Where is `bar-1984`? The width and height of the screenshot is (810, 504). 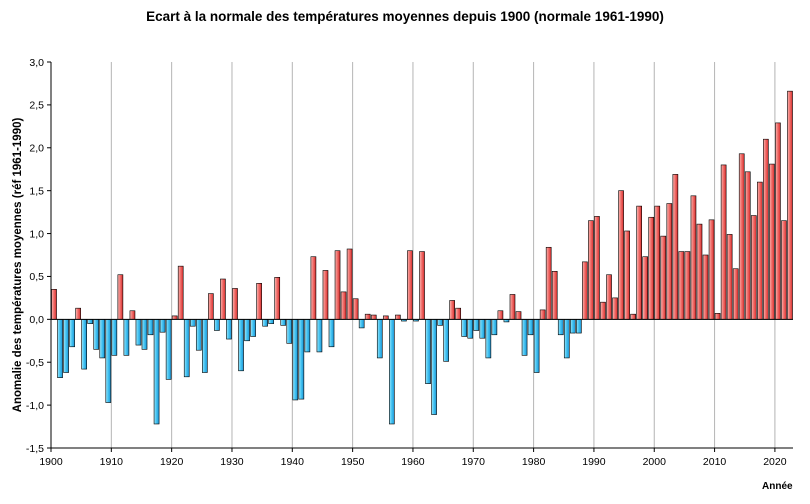
bar-1984 is located at coordinates (560, 327).